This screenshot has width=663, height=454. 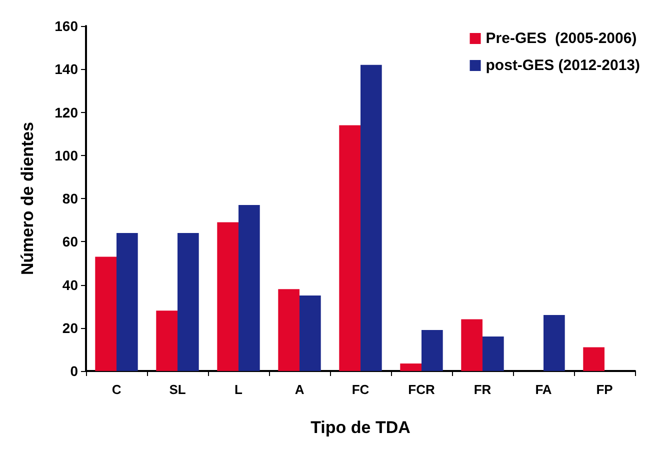 What do you see at coordinates (422, 389) in the screenshot?
I see `x-tick-label: FCR` at bounding box center [422, 389].